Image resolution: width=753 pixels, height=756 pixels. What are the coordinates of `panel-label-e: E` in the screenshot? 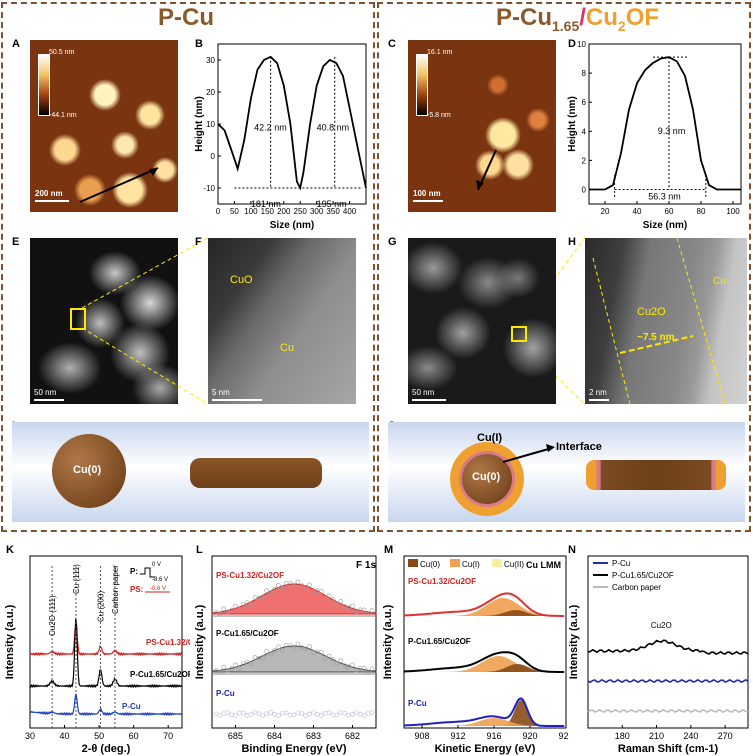 It's located at (16, 242).